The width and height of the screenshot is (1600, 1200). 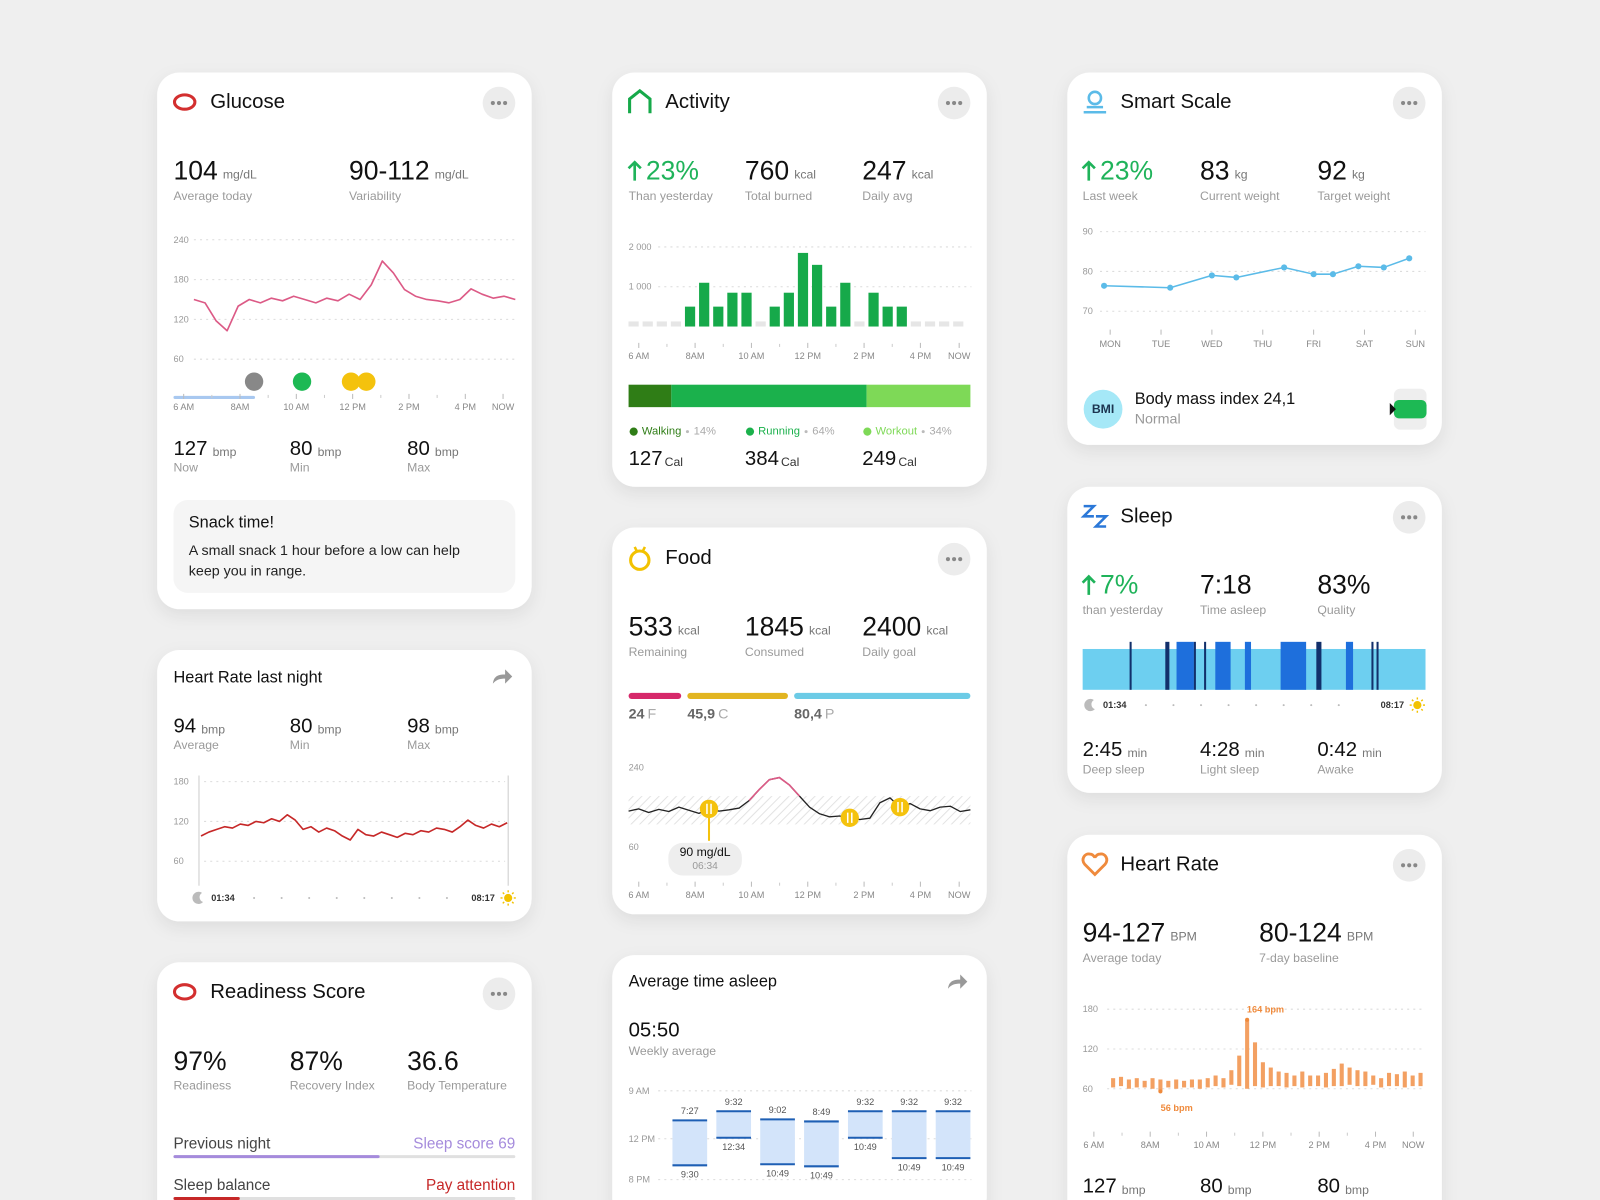 I want to click on x-tick-label: 8AM, so click(x=1150, y=1145).